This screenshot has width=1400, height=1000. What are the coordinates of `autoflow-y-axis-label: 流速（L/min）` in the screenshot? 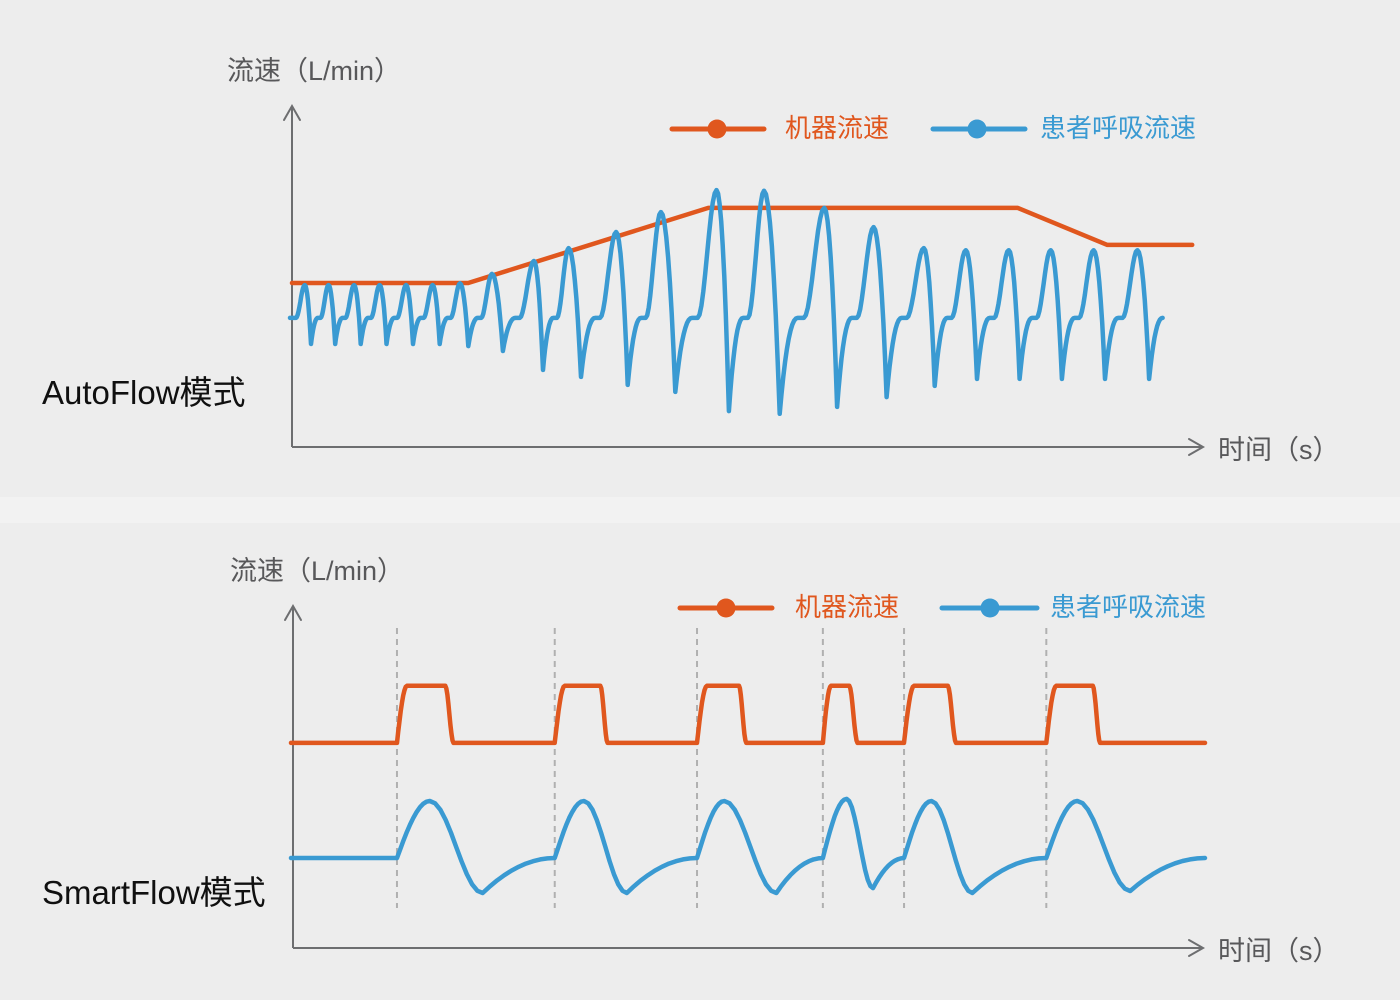 It's located at (314, 71).